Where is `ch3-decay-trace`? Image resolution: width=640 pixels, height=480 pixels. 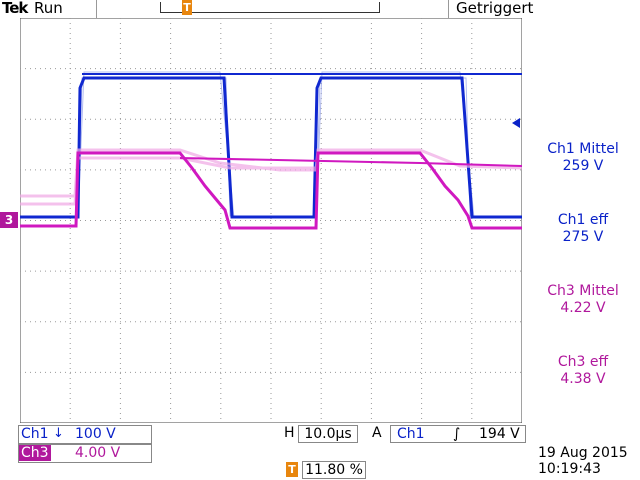 ch3-decay-trace is located at coordinates (350, 162).